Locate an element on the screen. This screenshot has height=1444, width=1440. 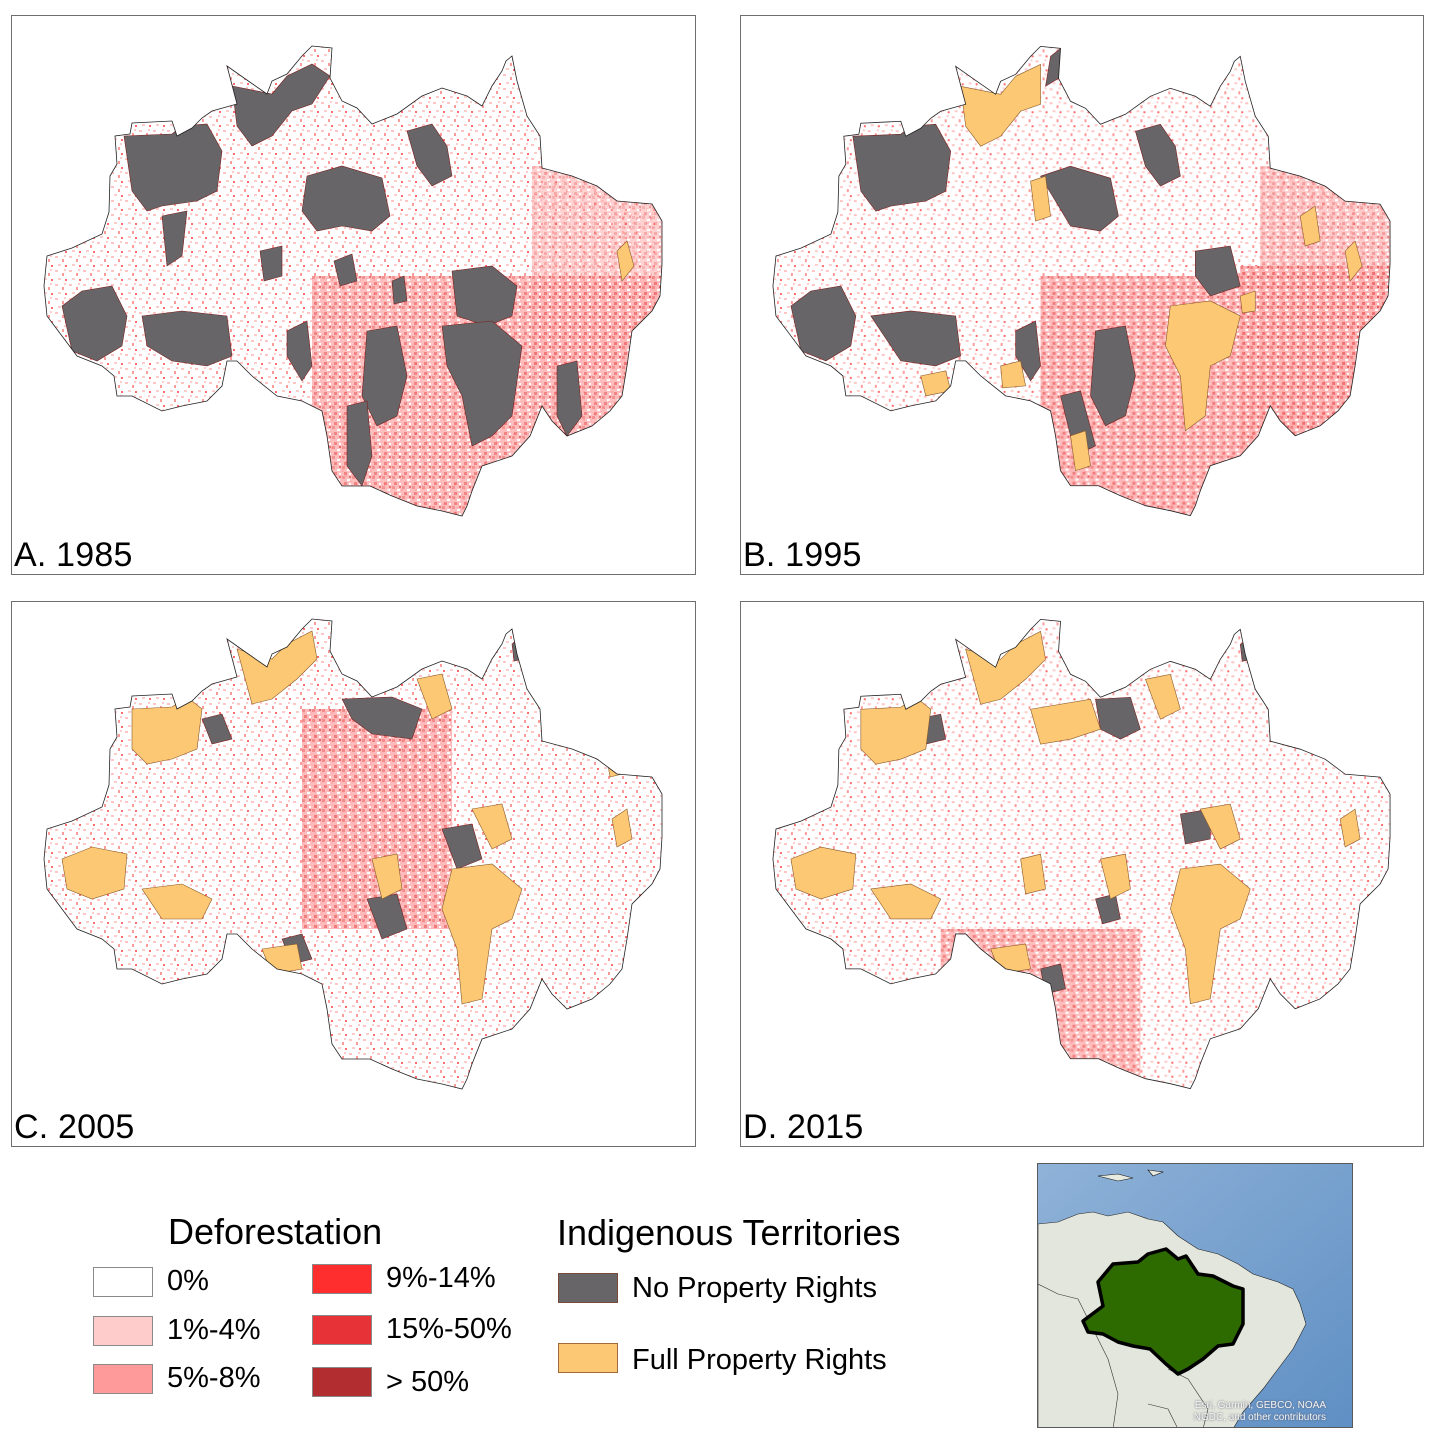
legend-title-deforestation: Deforestation is located at coordinates (275, 1231).